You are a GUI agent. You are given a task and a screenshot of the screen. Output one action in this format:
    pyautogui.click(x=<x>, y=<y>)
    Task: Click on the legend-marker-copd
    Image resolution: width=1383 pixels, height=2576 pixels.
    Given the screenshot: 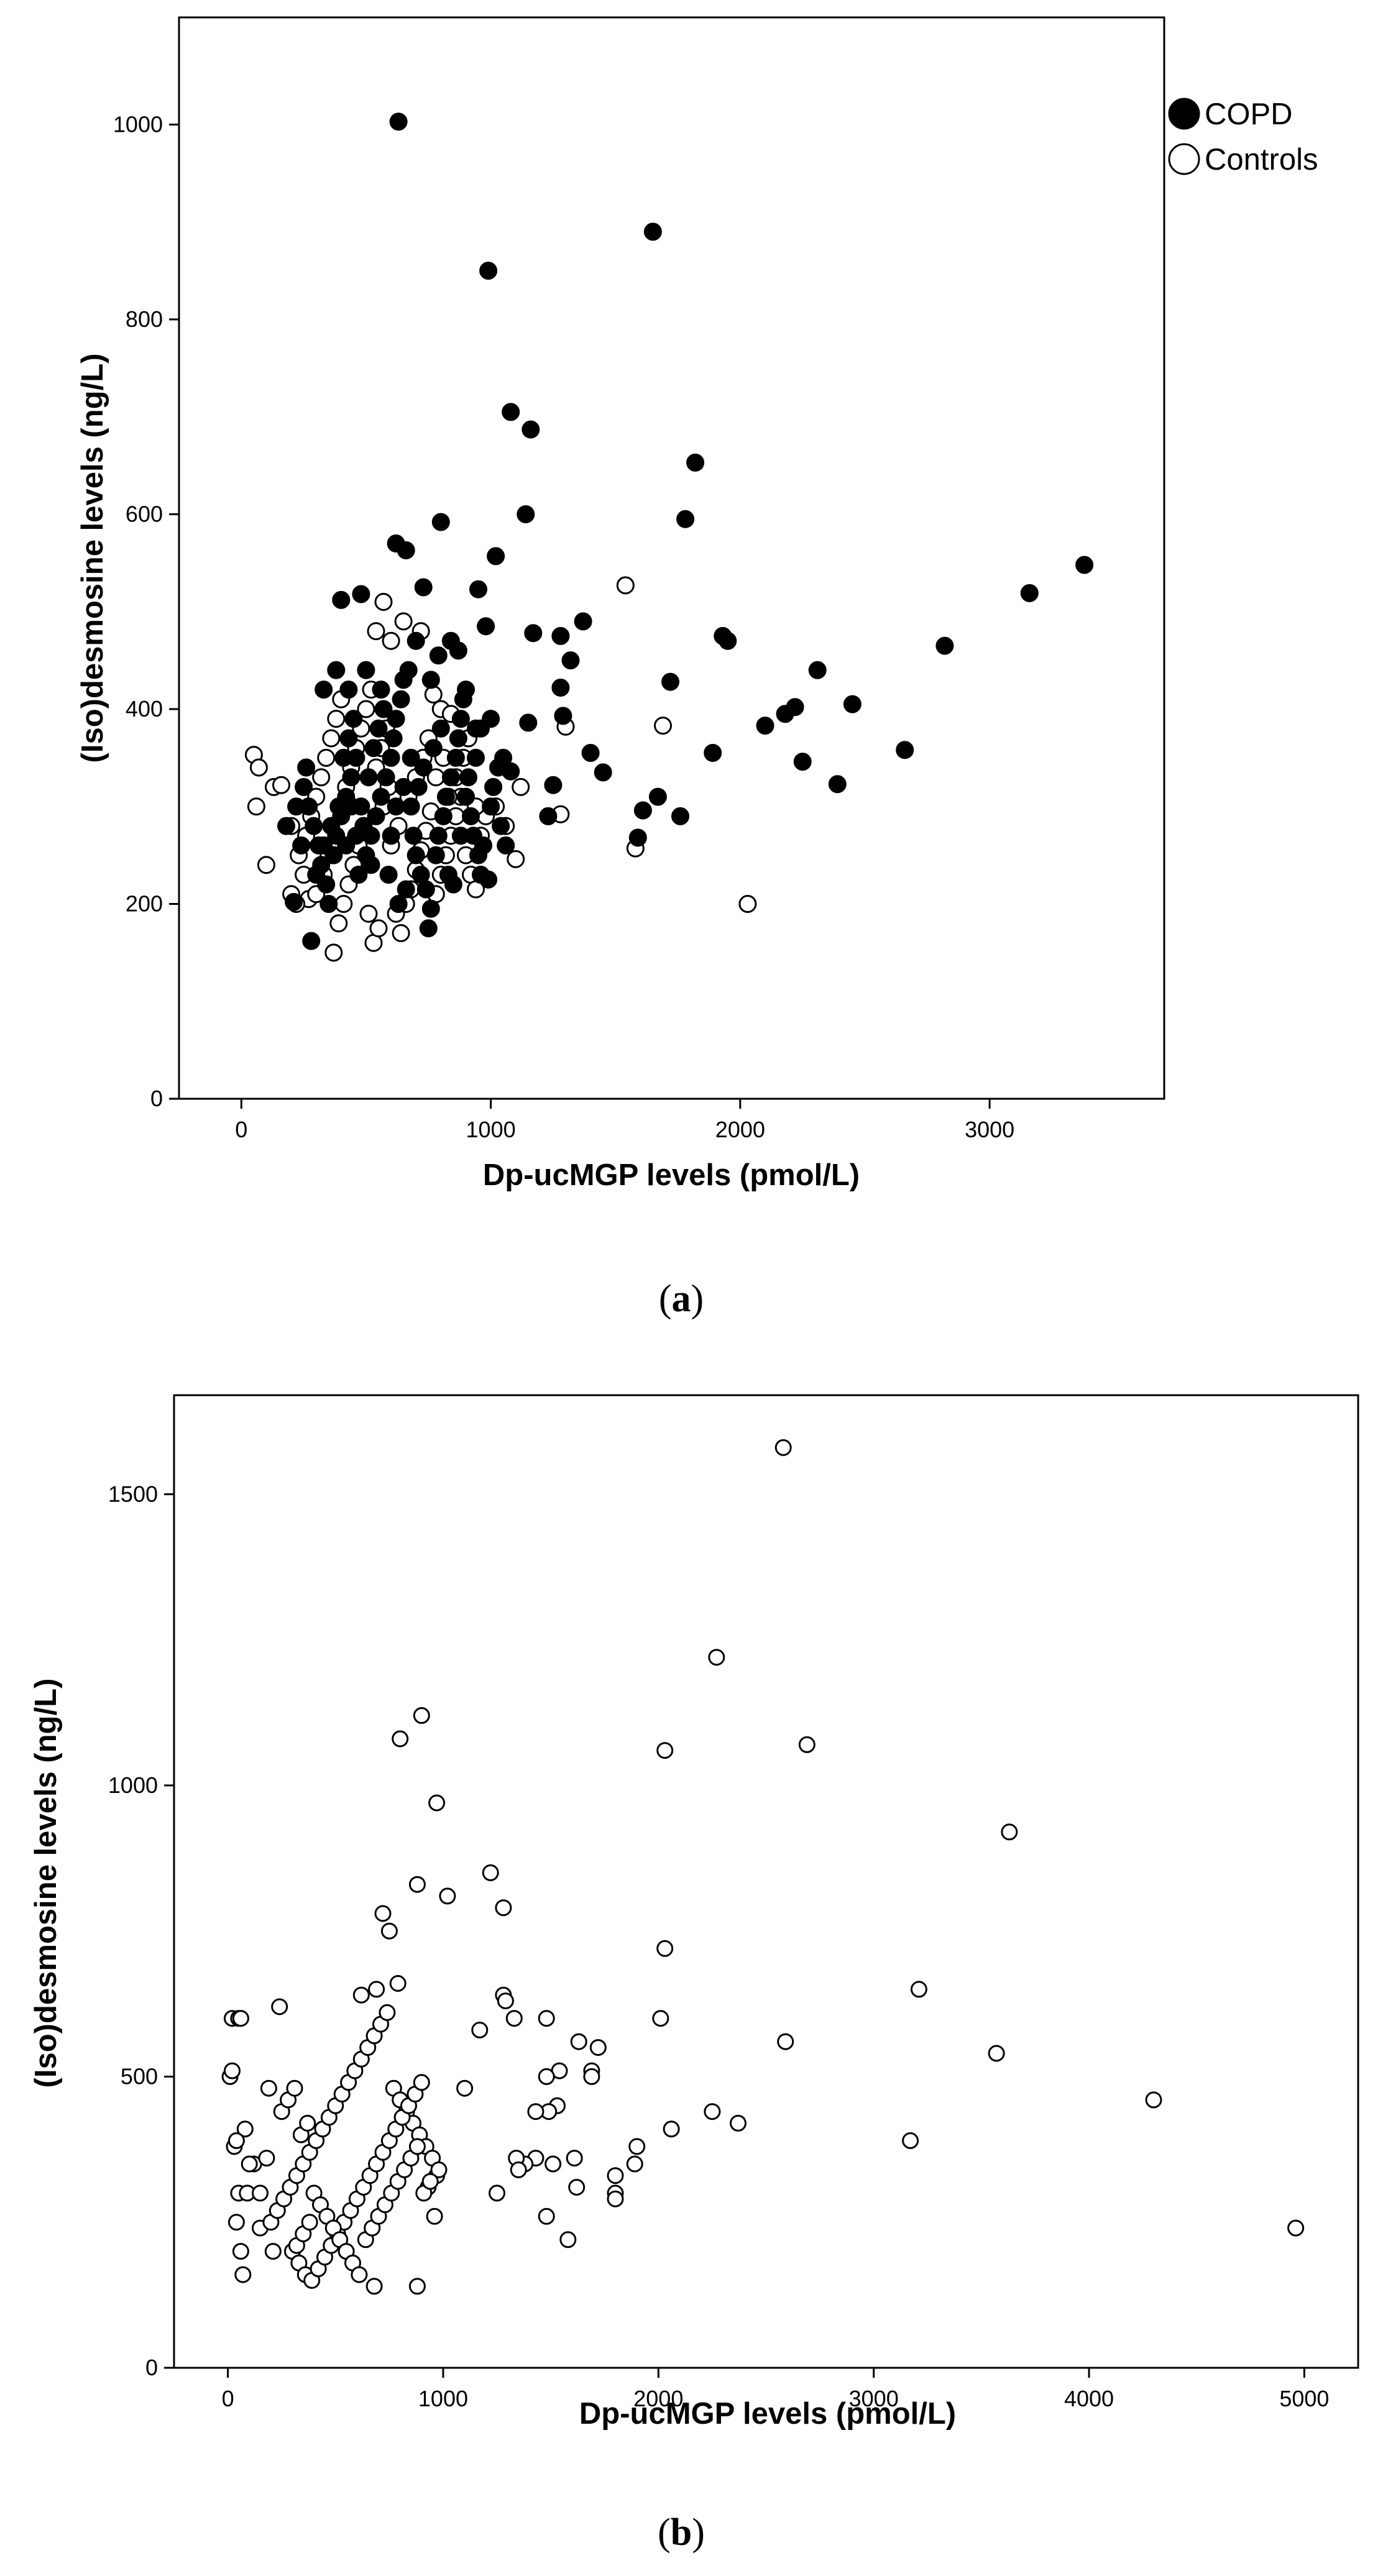 What is the action you would take?
    pyautogui.click(x=1184, y=114)
    